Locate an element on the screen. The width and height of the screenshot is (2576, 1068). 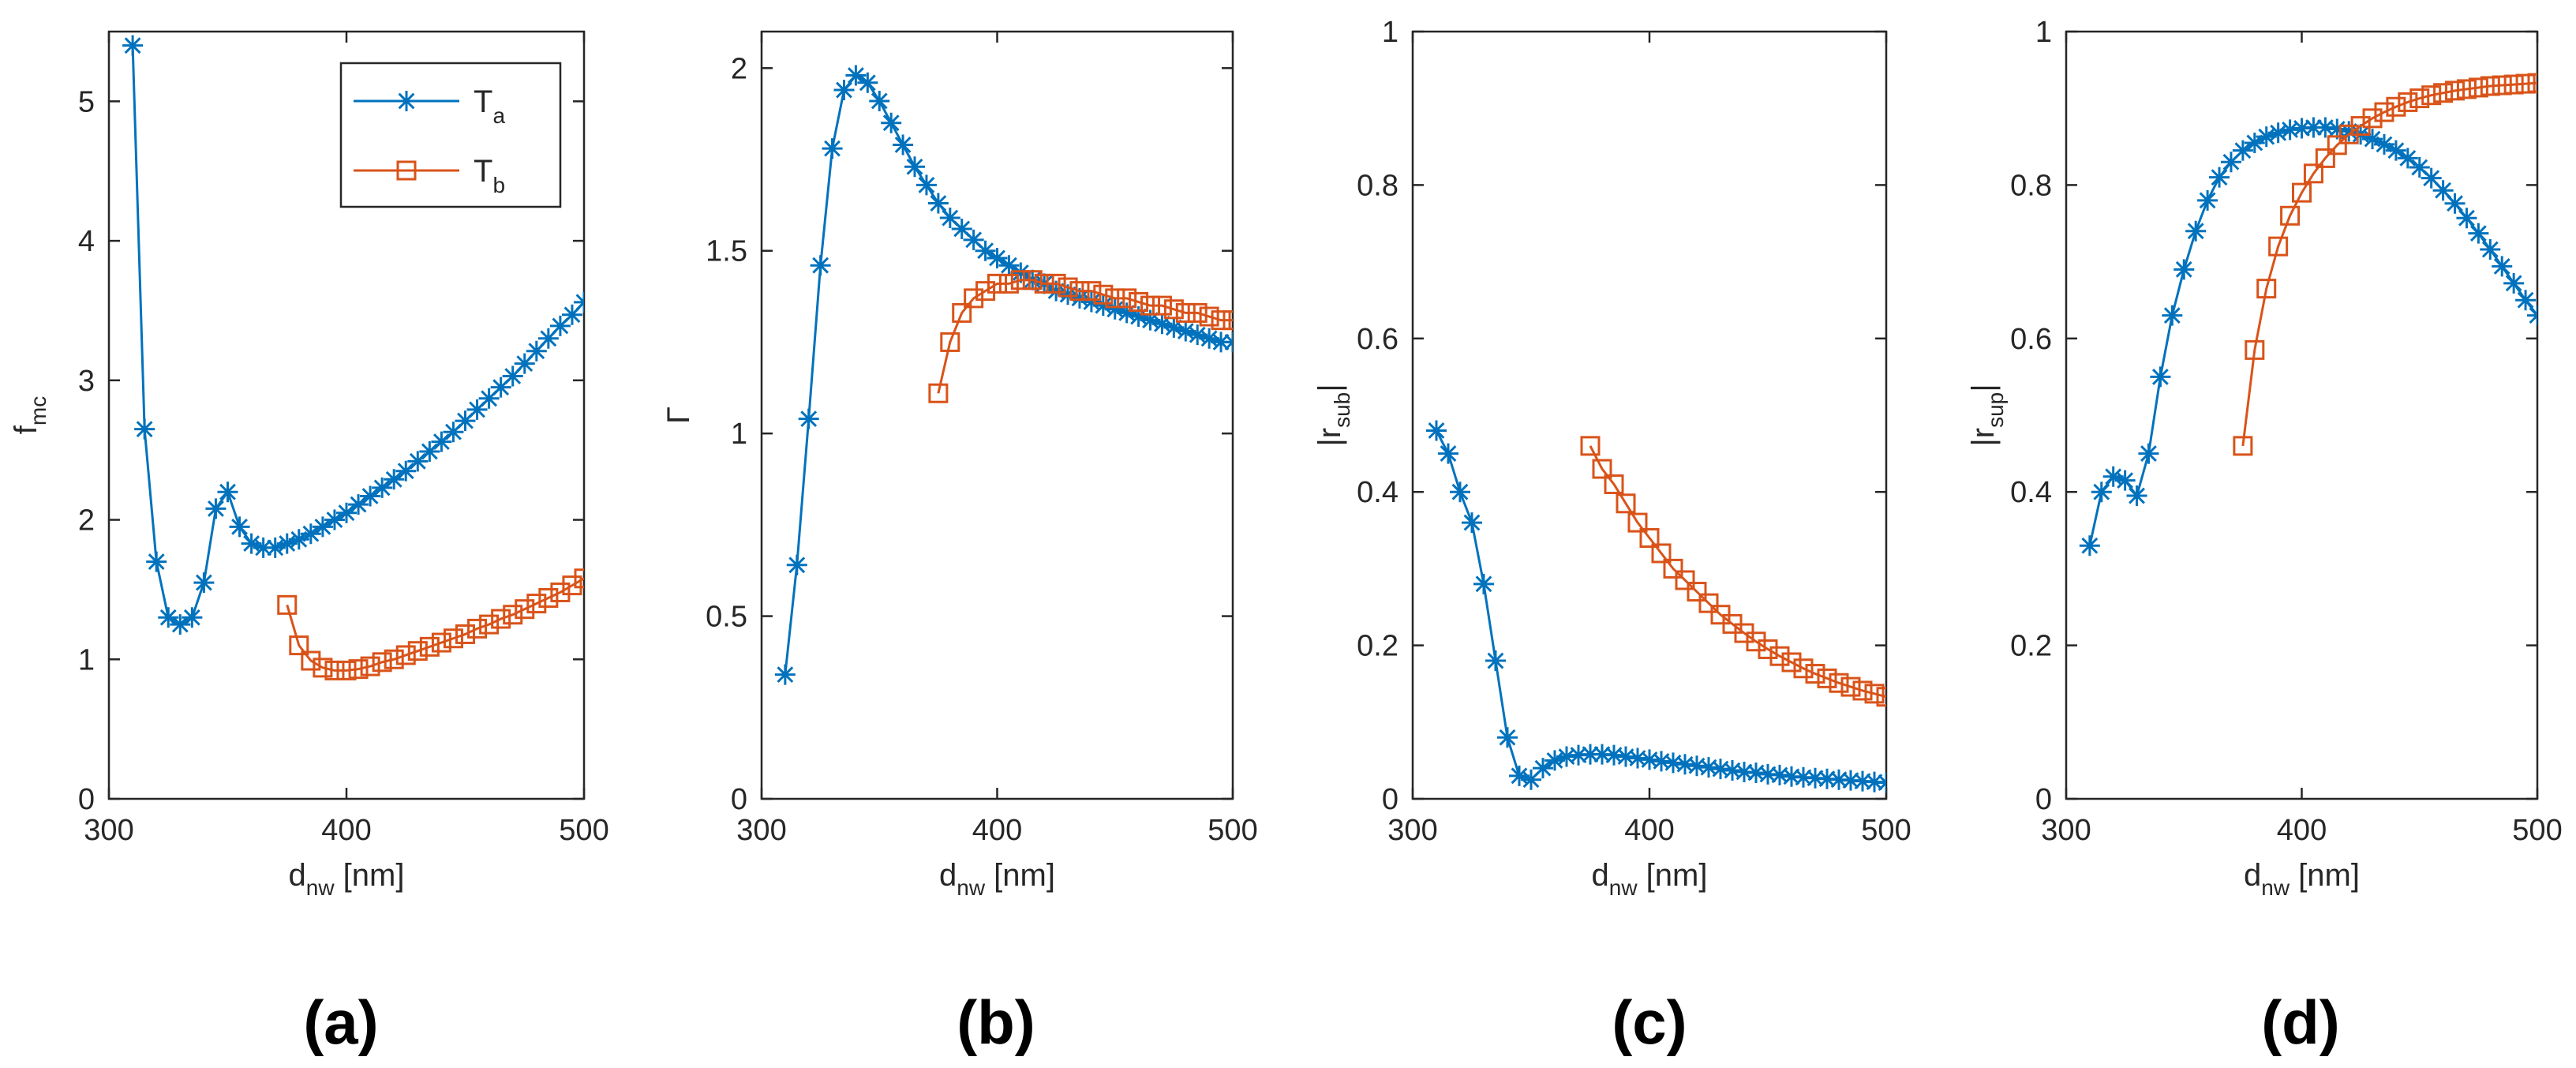
y-tick-label: 3 is located at coordinates (86, 381).